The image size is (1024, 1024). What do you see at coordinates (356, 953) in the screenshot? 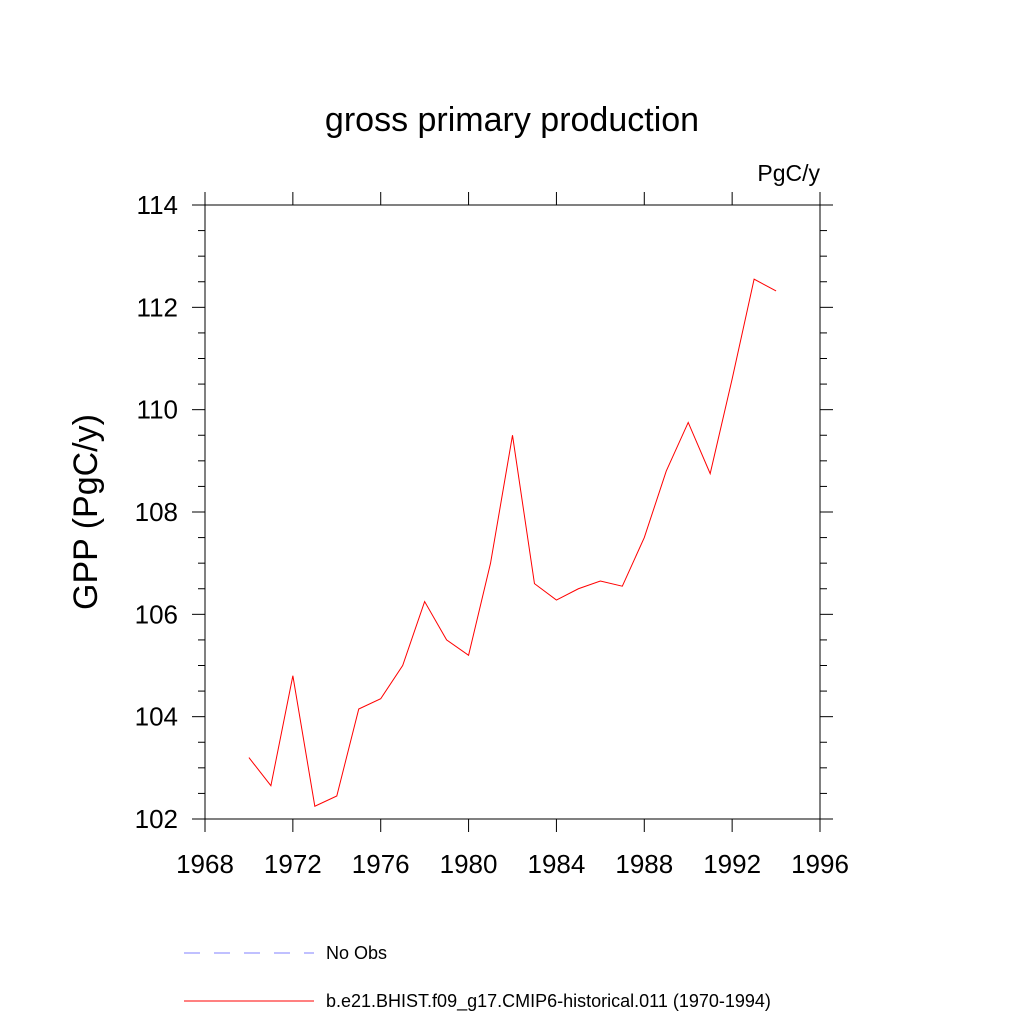
I see `legend-label-0: No Obs` at bounding box center [356, 953].